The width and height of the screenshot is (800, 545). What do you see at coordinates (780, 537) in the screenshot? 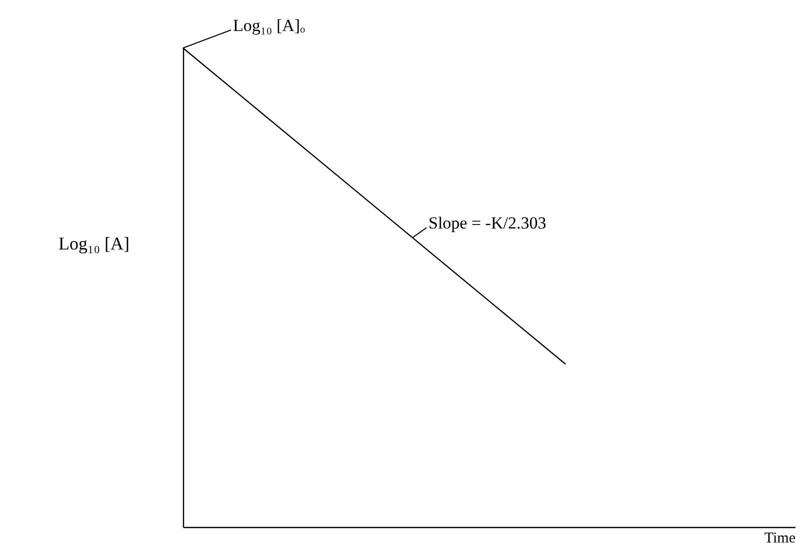
I see `x-axis-title: Time` at bounding box center [780, 537].